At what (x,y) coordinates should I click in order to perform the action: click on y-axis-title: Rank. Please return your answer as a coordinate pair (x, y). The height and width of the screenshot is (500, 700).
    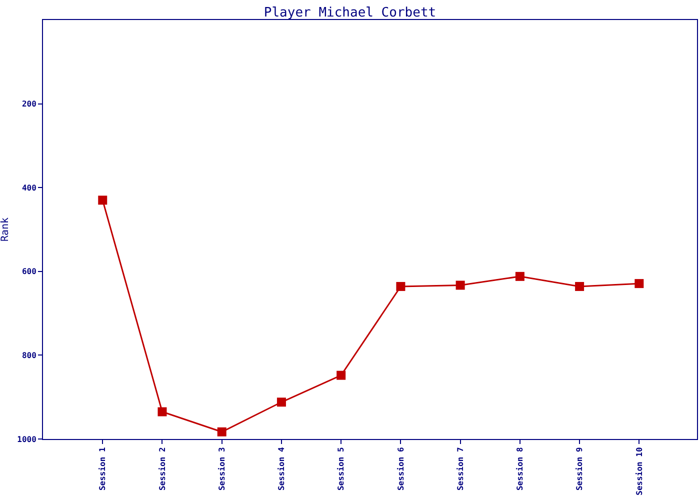
    Looking at the image, I should click on (5, 229).